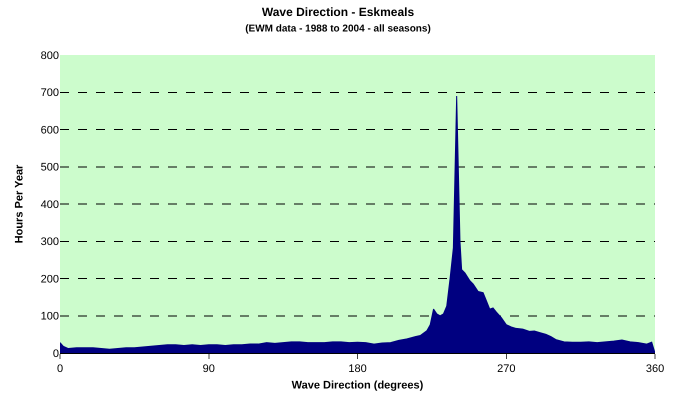 This screenshot has height=401, width=676. I want to click on y-tick-label: 600, so click(49, 130).